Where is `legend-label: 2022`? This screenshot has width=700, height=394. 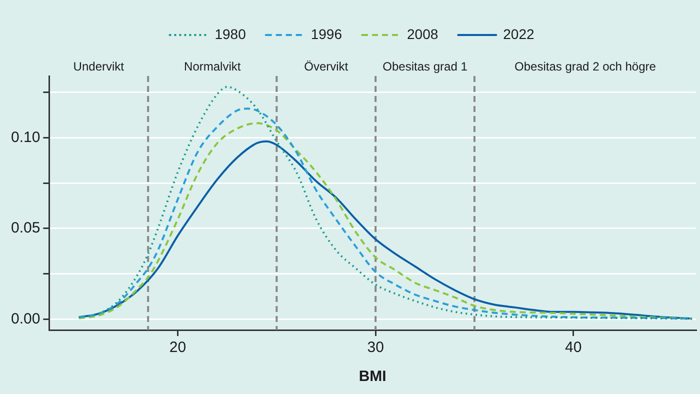
legend-label: 2022 is located at coordinates (519, 34).